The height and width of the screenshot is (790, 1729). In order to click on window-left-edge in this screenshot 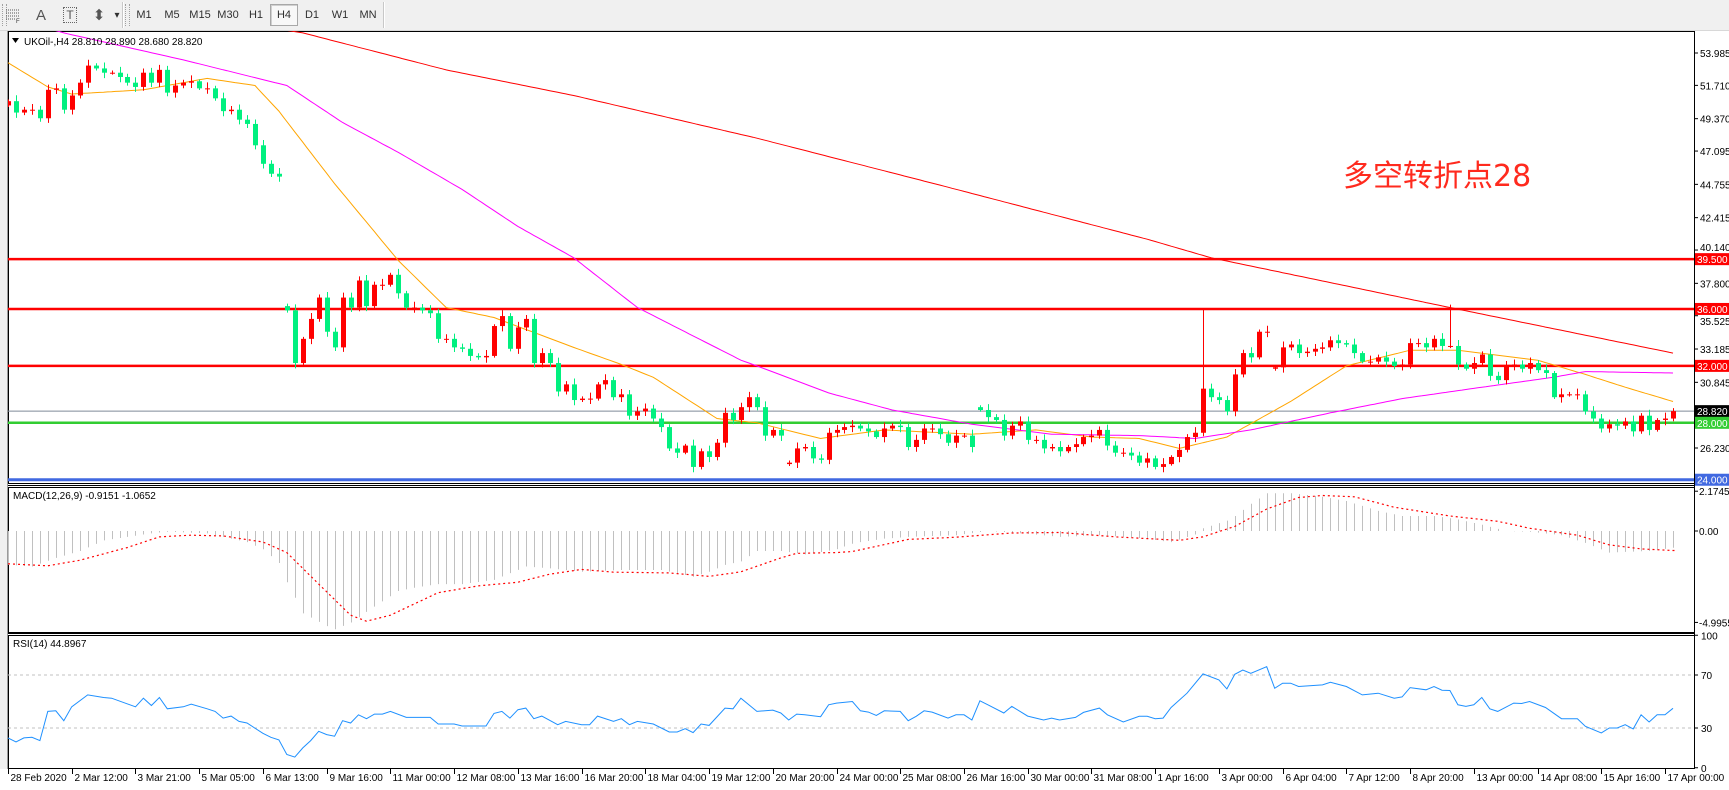, I will do `click(4, 410)`.